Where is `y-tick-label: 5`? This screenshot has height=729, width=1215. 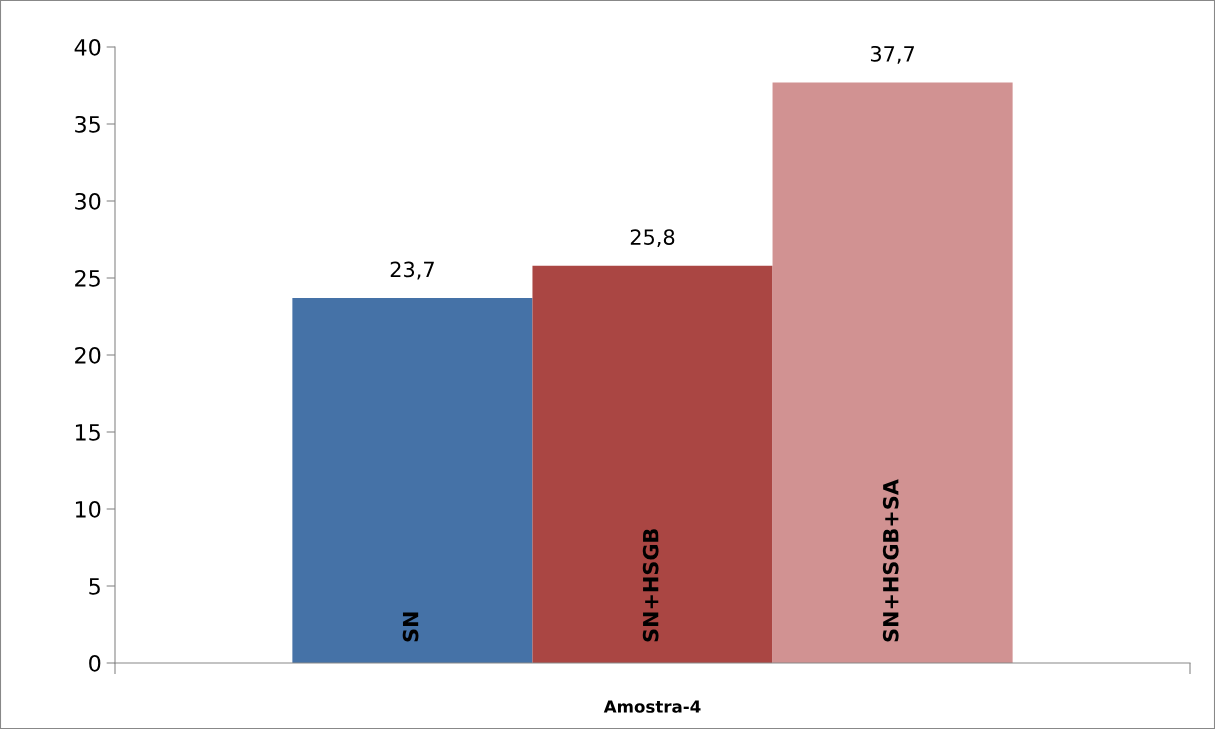 y-tick-label: 5 is located at coordinates (94, 586).